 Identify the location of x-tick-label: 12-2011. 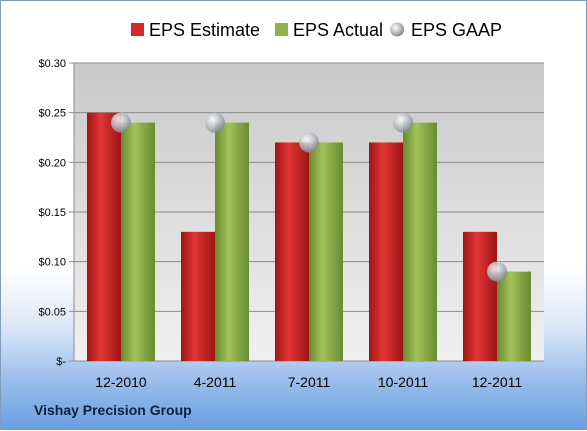
(497, 382).